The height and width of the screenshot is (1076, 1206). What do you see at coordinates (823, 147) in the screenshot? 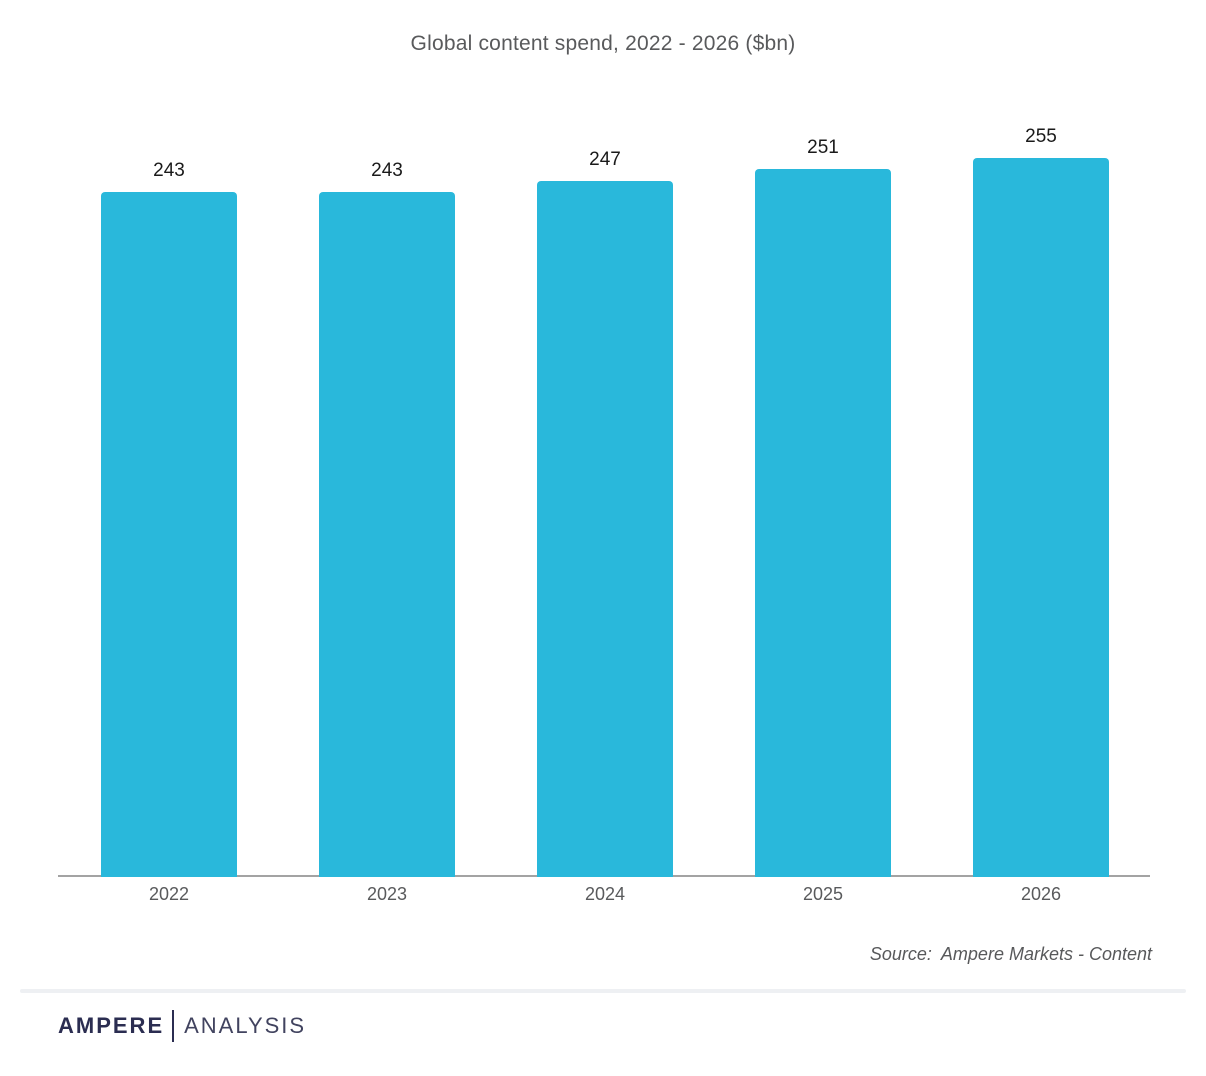
I see `bar-value-label-2025: 251` at bounding box center [823, 147].